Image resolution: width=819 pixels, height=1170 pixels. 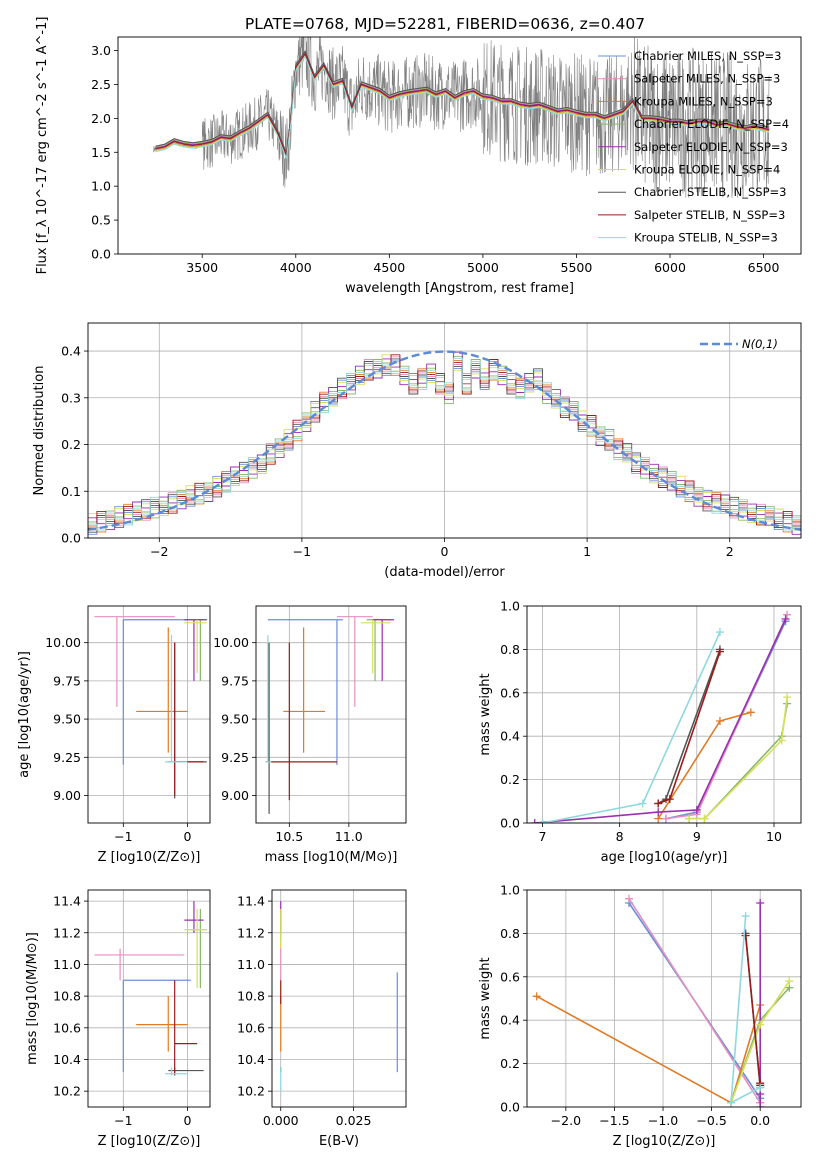 What do you see at coordinates (251, 932) in the screenshot?
I see `y-tick-label: 11.2` at bounding box center [251, 932].